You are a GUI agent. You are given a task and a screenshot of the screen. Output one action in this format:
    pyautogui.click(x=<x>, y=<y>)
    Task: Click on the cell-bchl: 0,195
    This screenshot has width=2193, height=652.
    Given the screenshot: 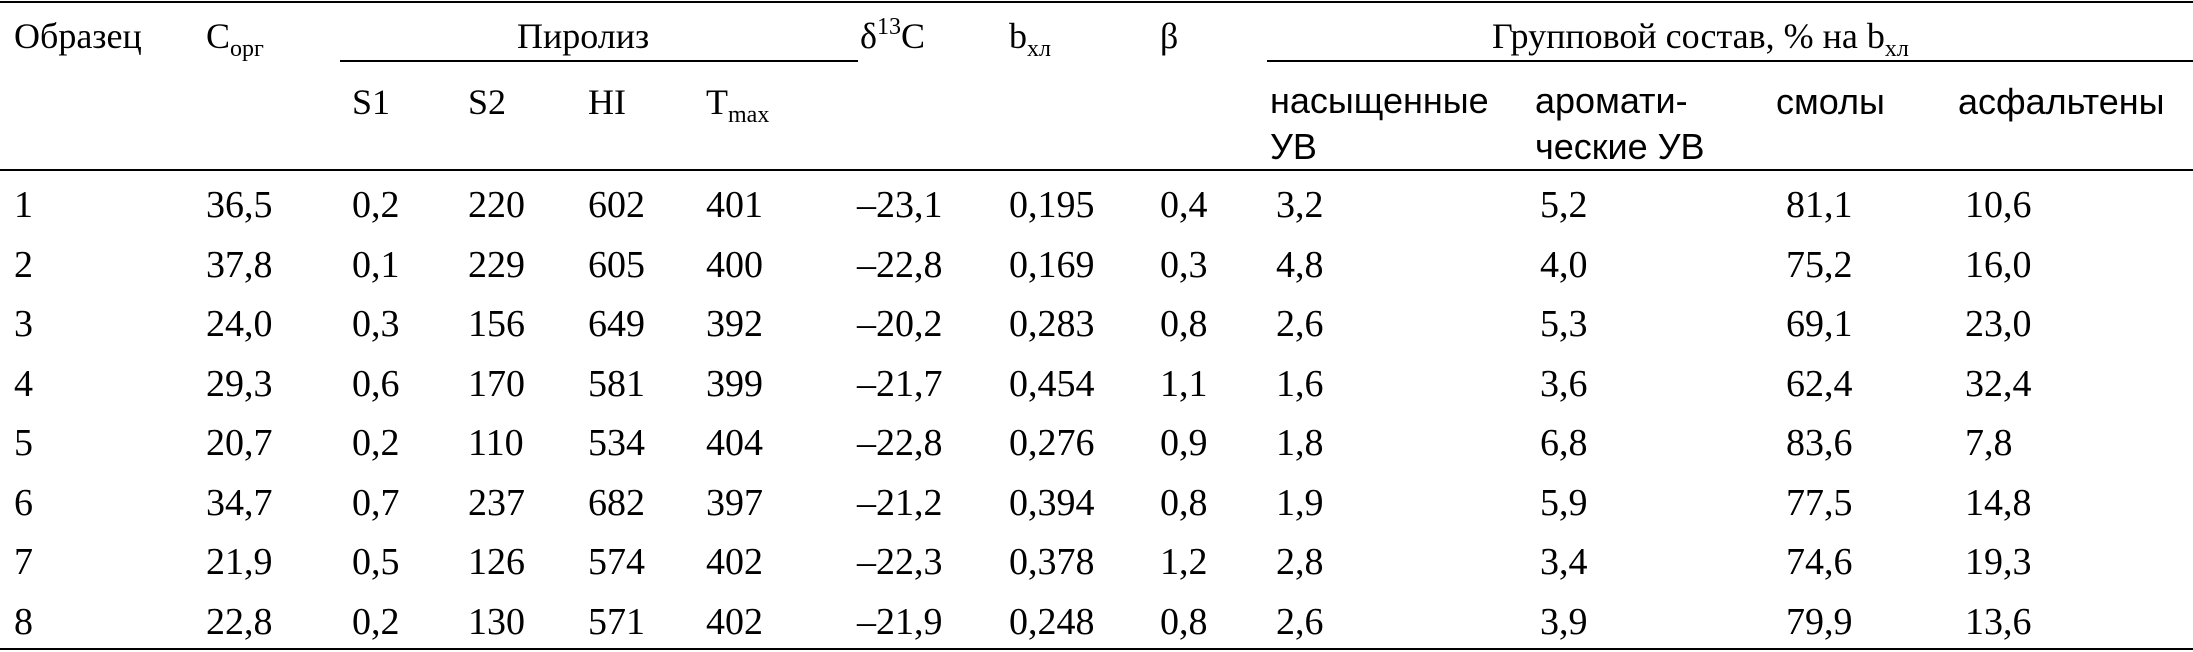 What is the action you would take?
    pyautogui.click(x=1052, y=205)
    